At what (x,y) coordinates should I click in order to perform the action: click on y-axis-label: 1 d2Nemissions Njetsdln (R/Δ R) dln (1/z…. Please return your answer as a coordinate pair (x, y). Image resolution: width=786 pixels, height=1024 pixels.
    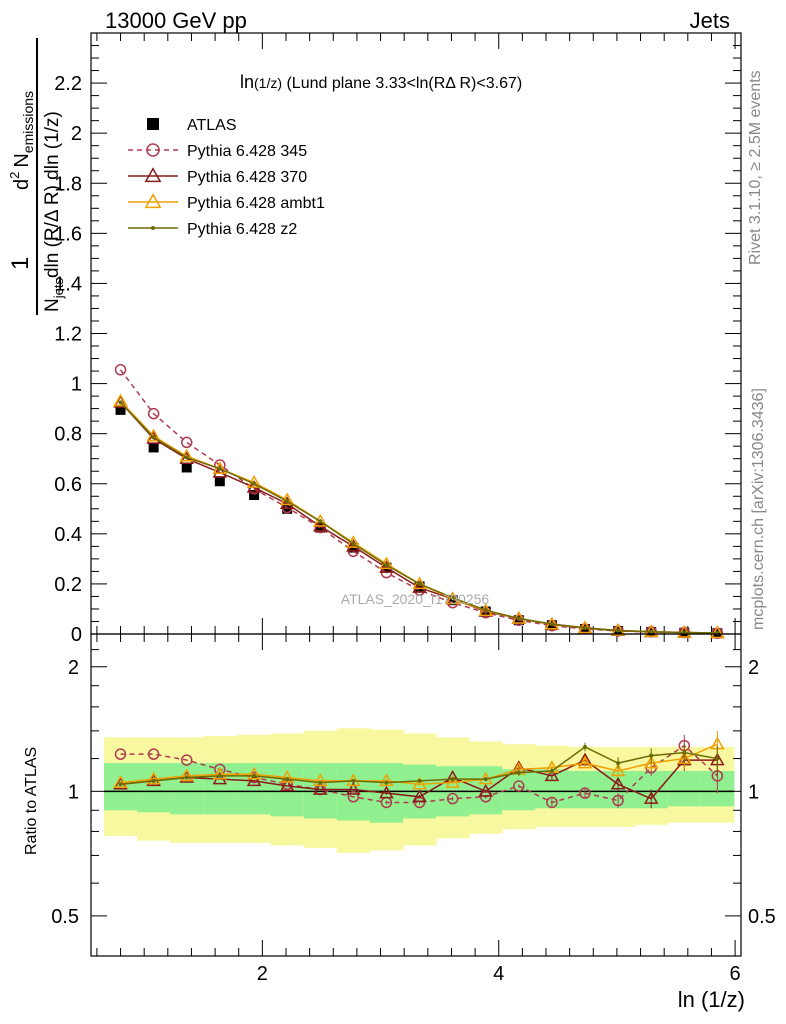
    Looking at the image, I should click on (36, 176).